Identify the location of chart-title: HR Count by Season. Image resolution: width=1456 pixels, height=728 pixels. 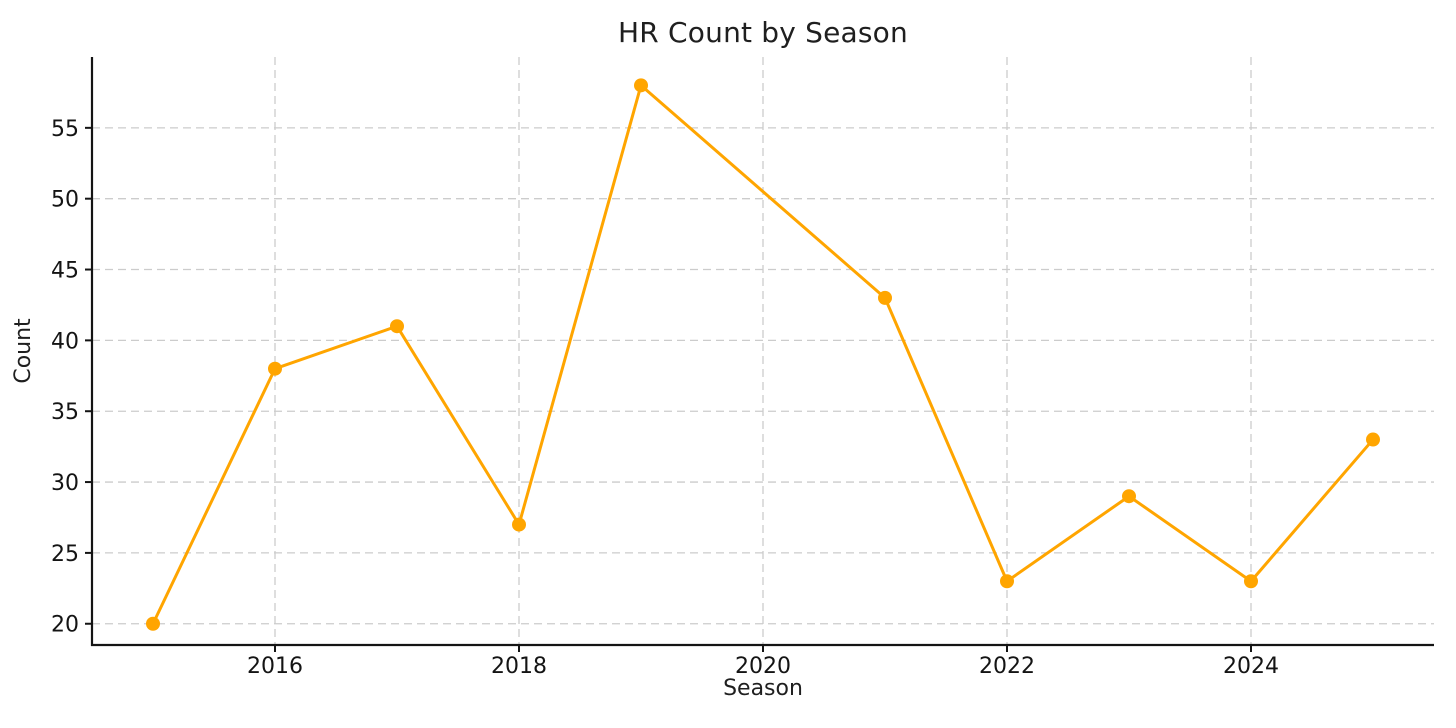
(763, 32).